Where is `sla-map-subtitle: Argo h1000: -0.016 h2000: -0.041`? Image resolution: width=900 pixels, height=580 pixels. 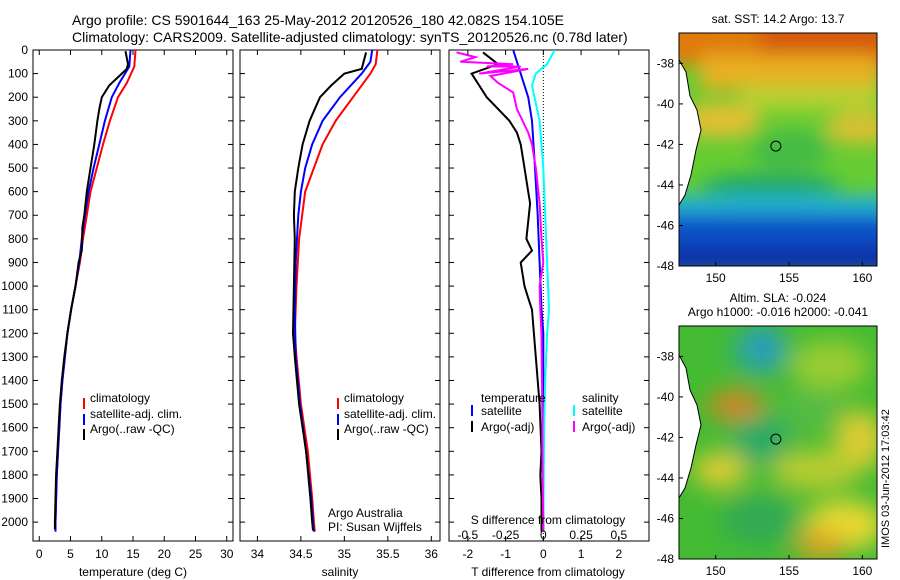 sla-map-subtitle: Argo h1000: -0.016 h2000: -0.041 is located at coordinates (778, 312).